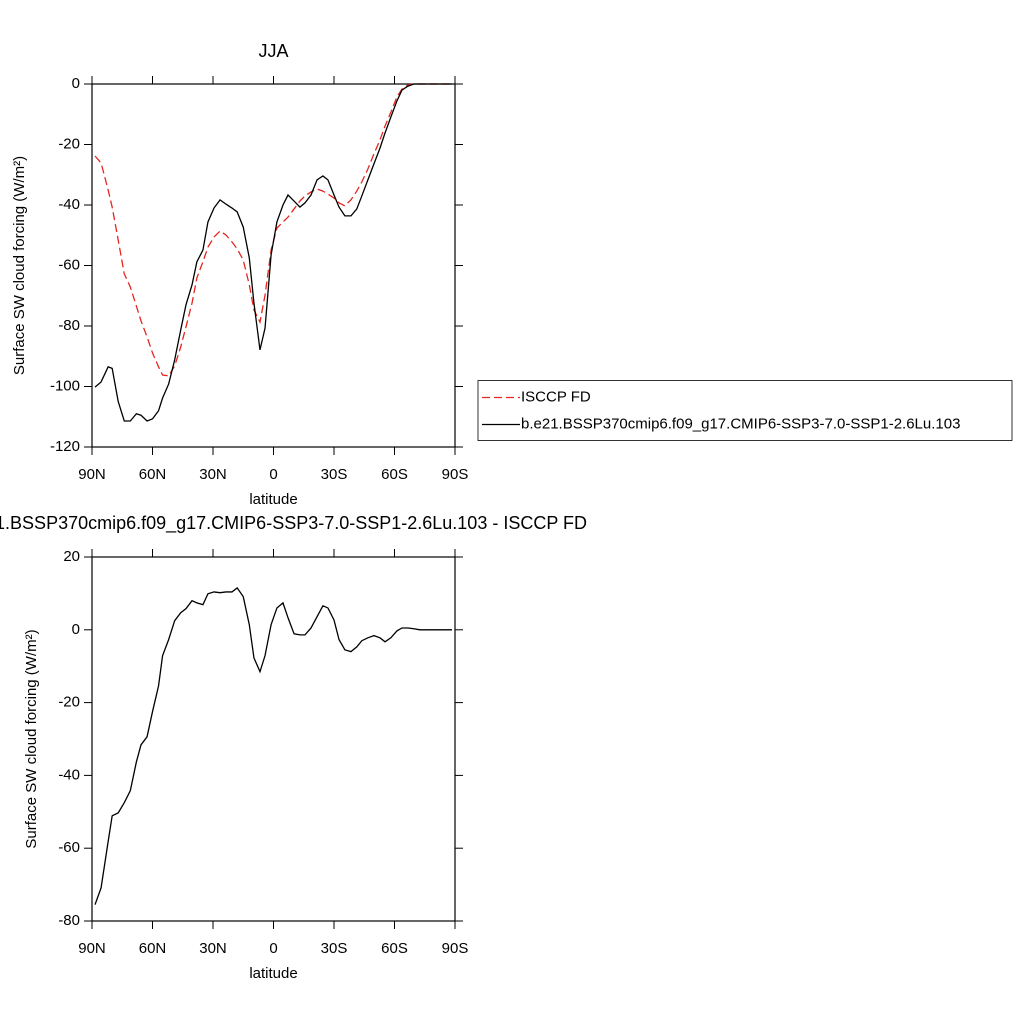  What do you see at coordinates (556, 396) in the screenshot?
I see `legend-label: ISCCP FD` at bounding box center [556, 396].